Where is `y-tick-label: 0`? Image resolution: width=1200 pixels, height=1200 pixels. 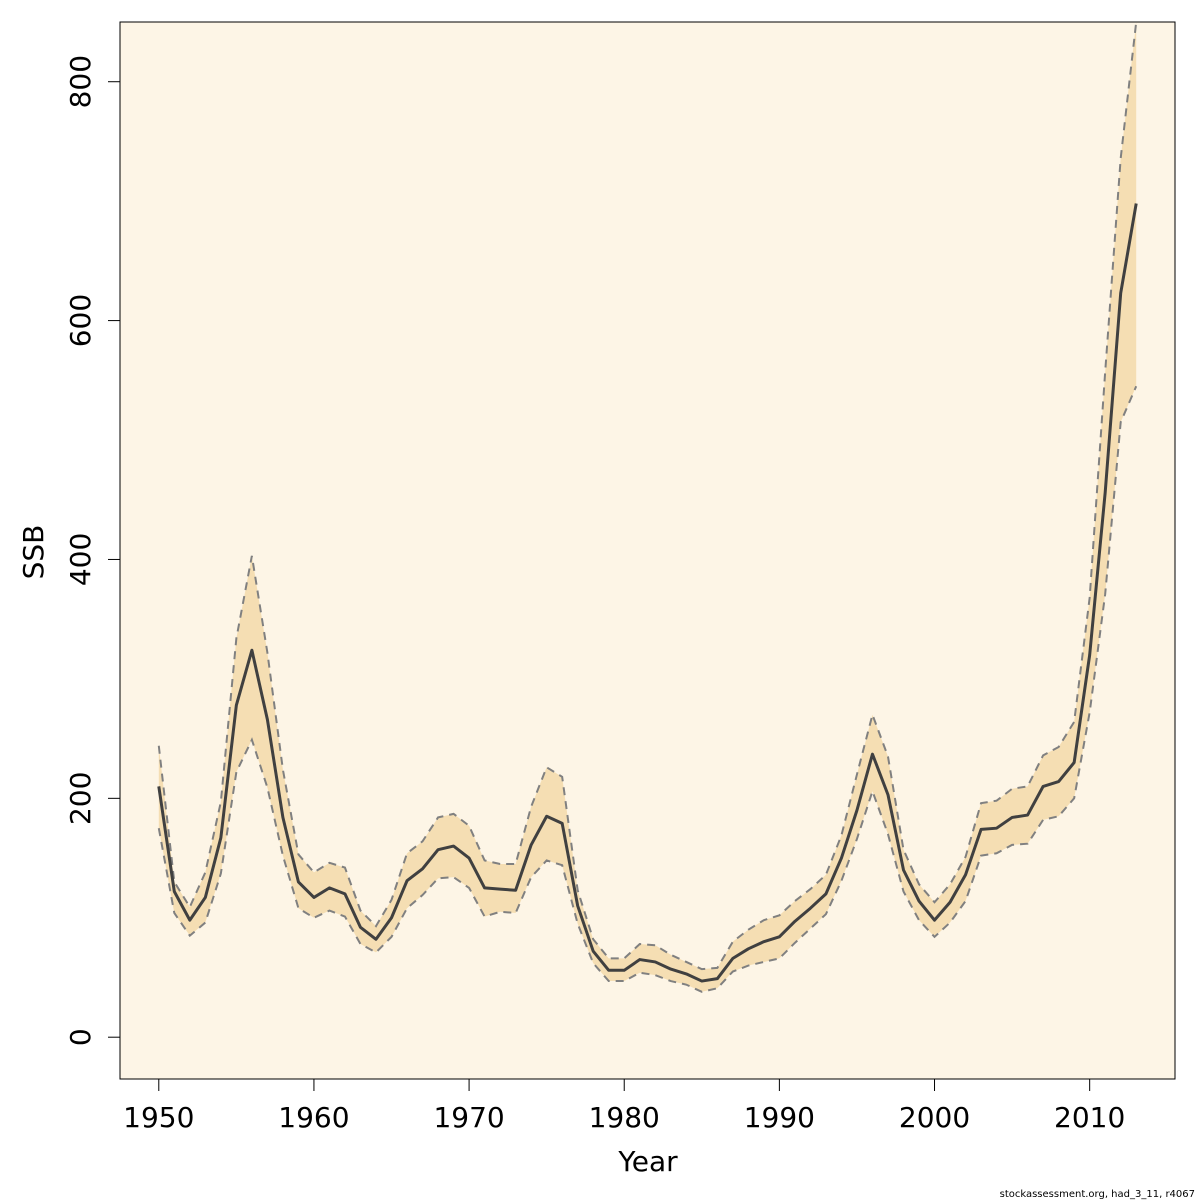
y-tick-label: 0 is located at coordinates (80, 1037).